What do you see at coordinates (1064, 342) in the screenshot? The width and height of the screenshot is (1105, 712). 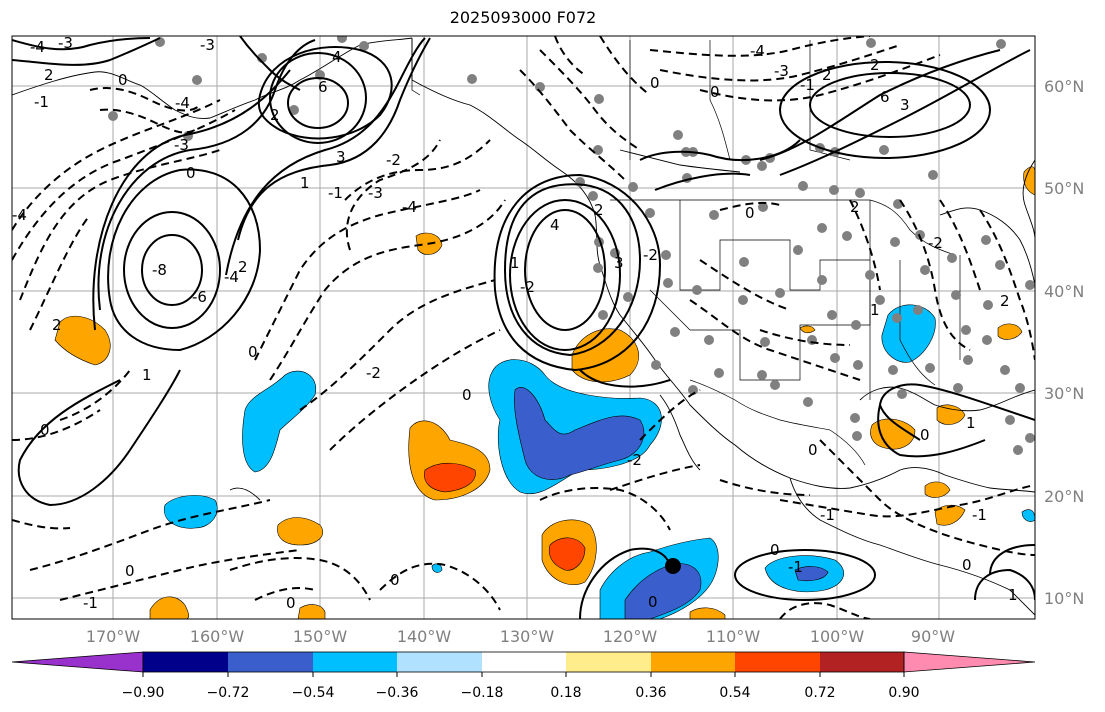 I see `latitude-labels: 60°N 50°N 40°N 30°N 20°N 10°N` at bounding box center [1064, 342].